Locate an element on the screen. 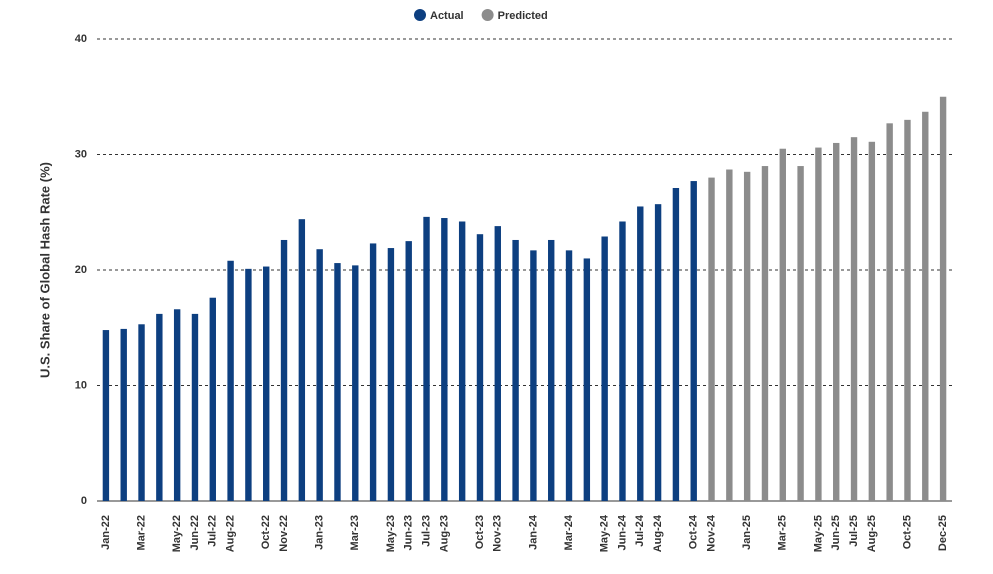 The height and width of the screenshot is (574, 993). x-tick-label: Aug-22 is located at coordinates (231, 533).